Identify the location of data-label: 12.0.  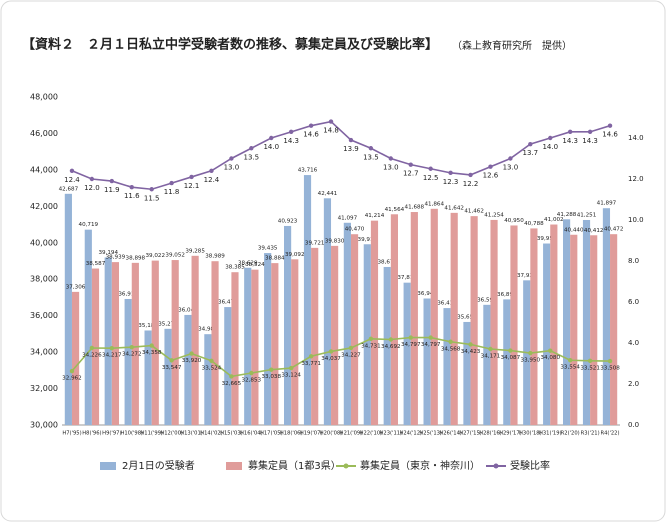
(92, 188).